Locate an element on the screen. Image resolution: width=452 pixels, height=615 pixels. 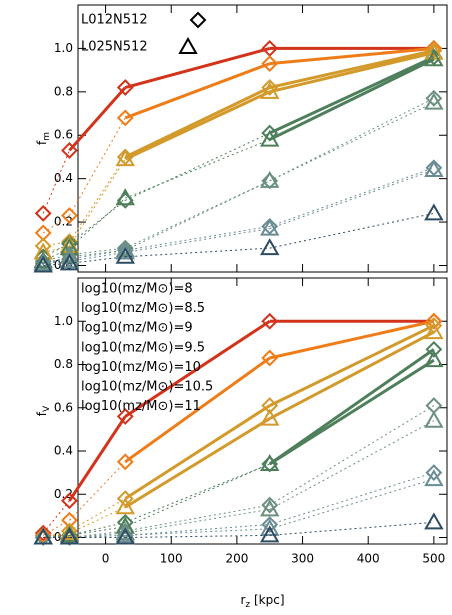
legend-label: log10(mz/M⊙)=11 is located at coordinates (141, 406).